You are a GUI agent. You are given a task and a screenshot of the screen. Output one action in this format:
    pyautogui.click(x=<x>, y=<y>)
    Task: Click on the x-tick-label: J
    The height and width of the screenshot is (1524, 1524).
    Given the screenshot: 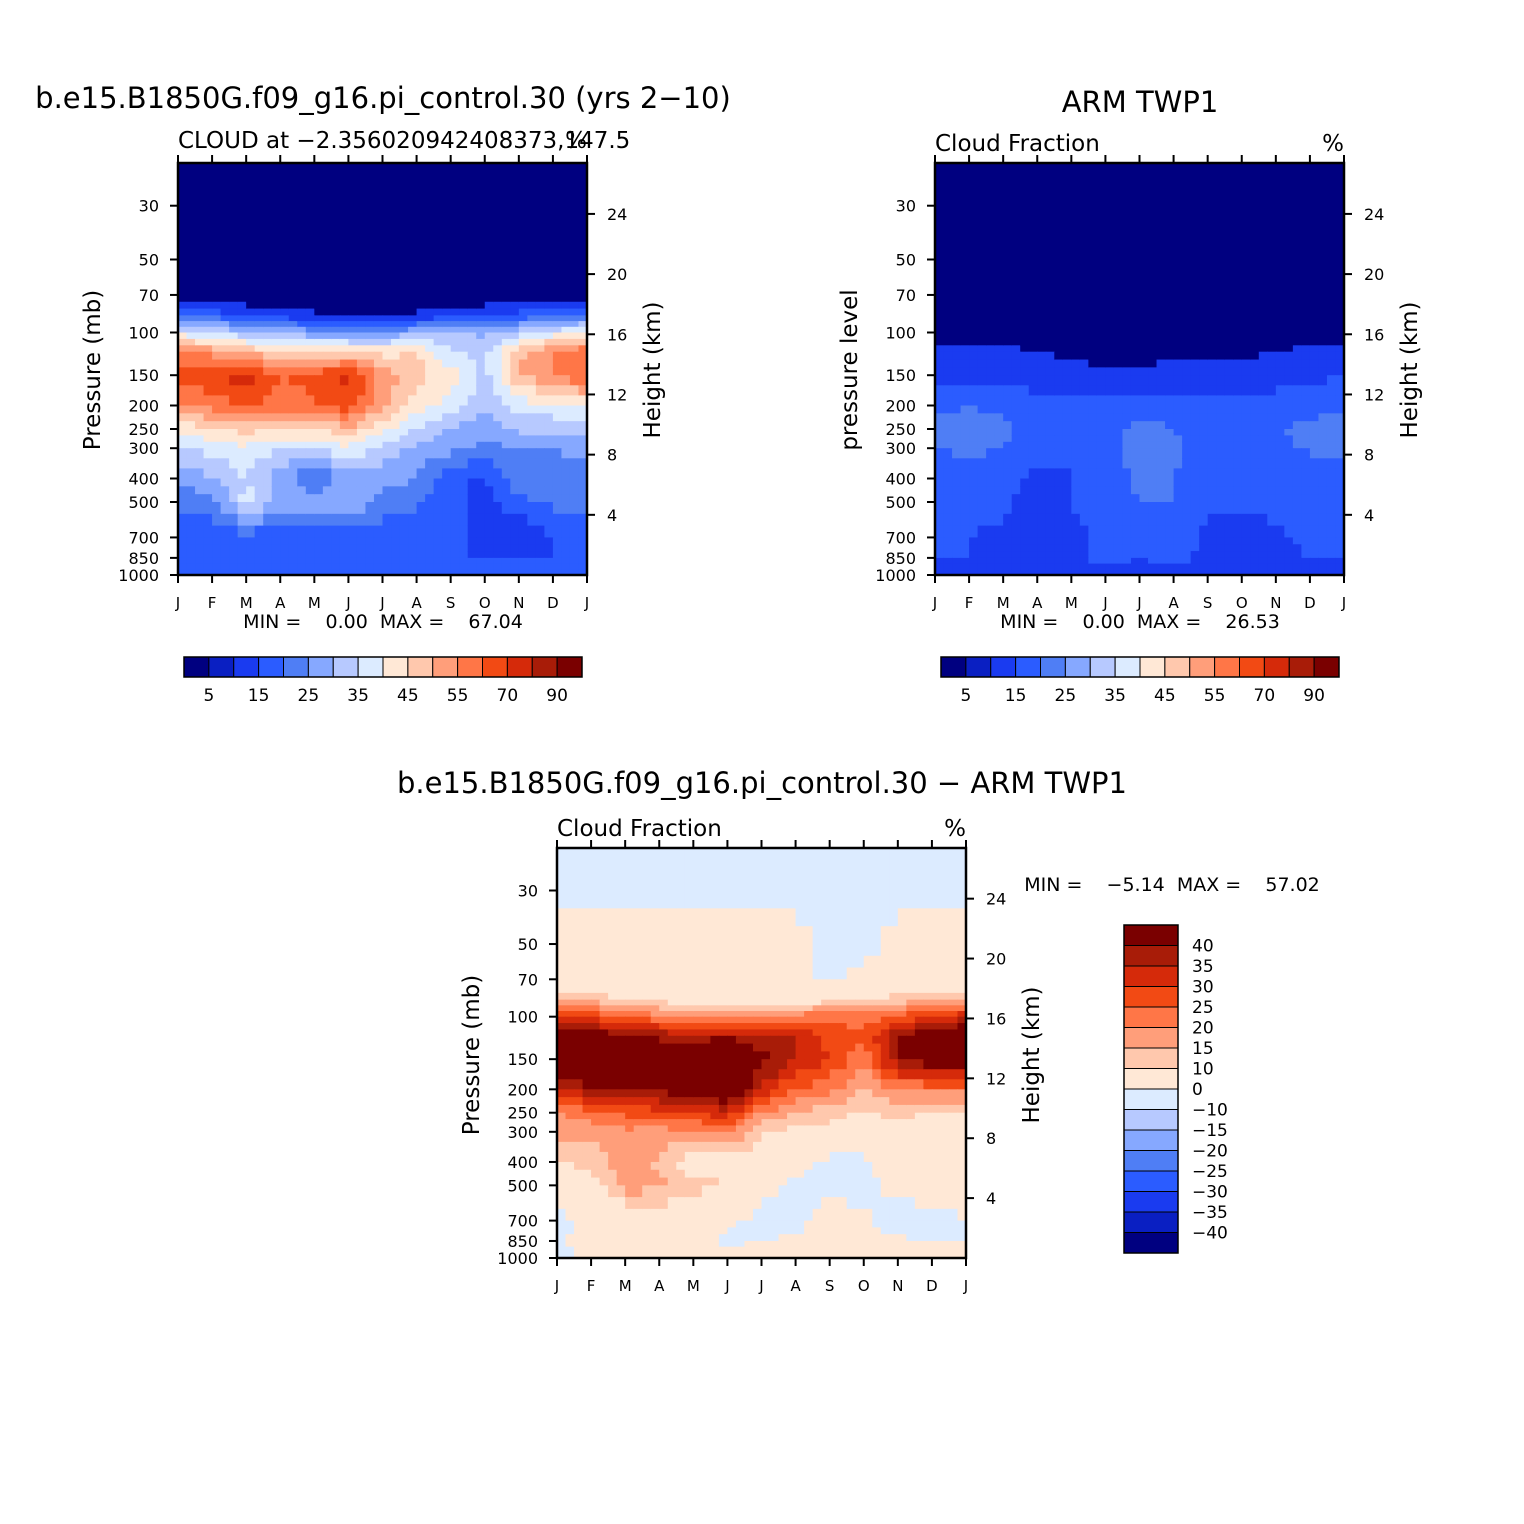 What is the action you would take?
    pyautogui.click(x=1343, y=603)
    